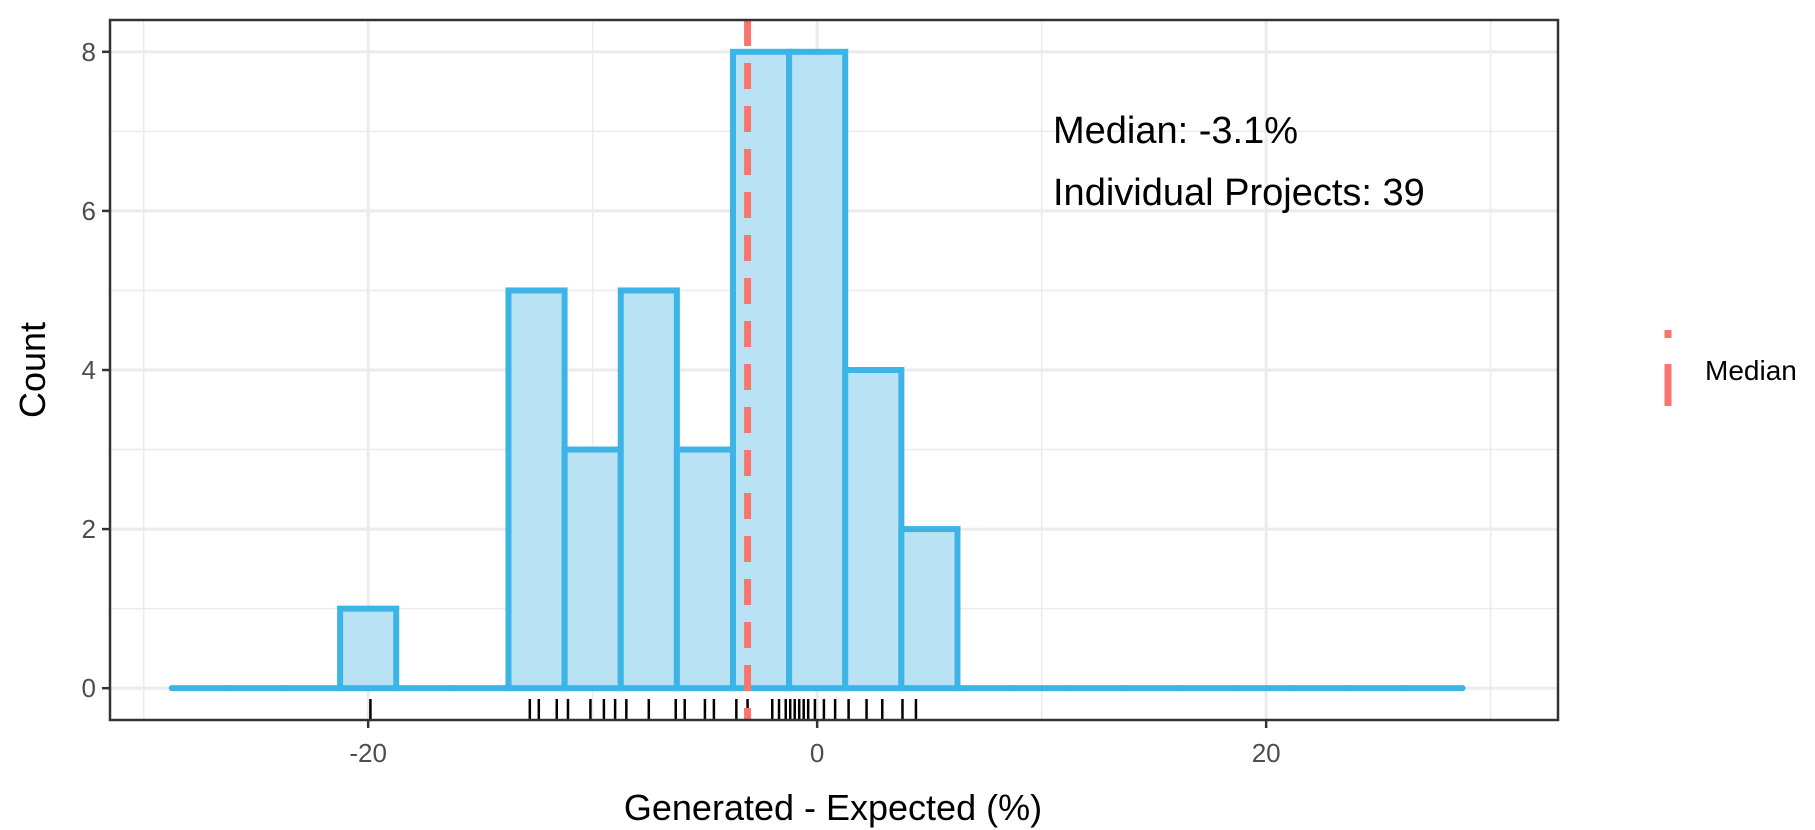 This screenshot has height=830, width=1815. What do you see at coordinates (89, 370) in the screenshot?
I see `y-tick-label: 4` at bounding box center [89, 370].